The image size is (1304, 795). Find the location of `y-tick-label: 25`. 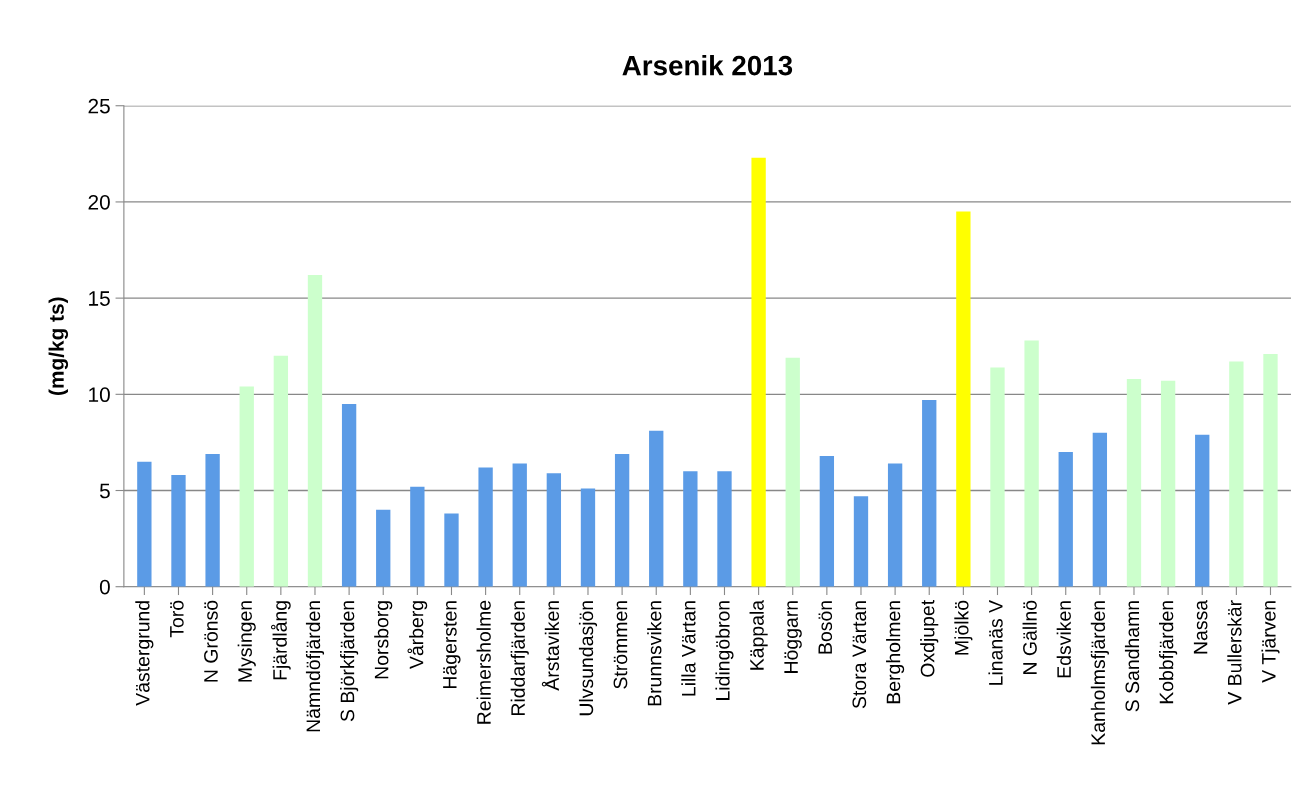

y-tick-label: 25 is located at coordinates (99, 106).